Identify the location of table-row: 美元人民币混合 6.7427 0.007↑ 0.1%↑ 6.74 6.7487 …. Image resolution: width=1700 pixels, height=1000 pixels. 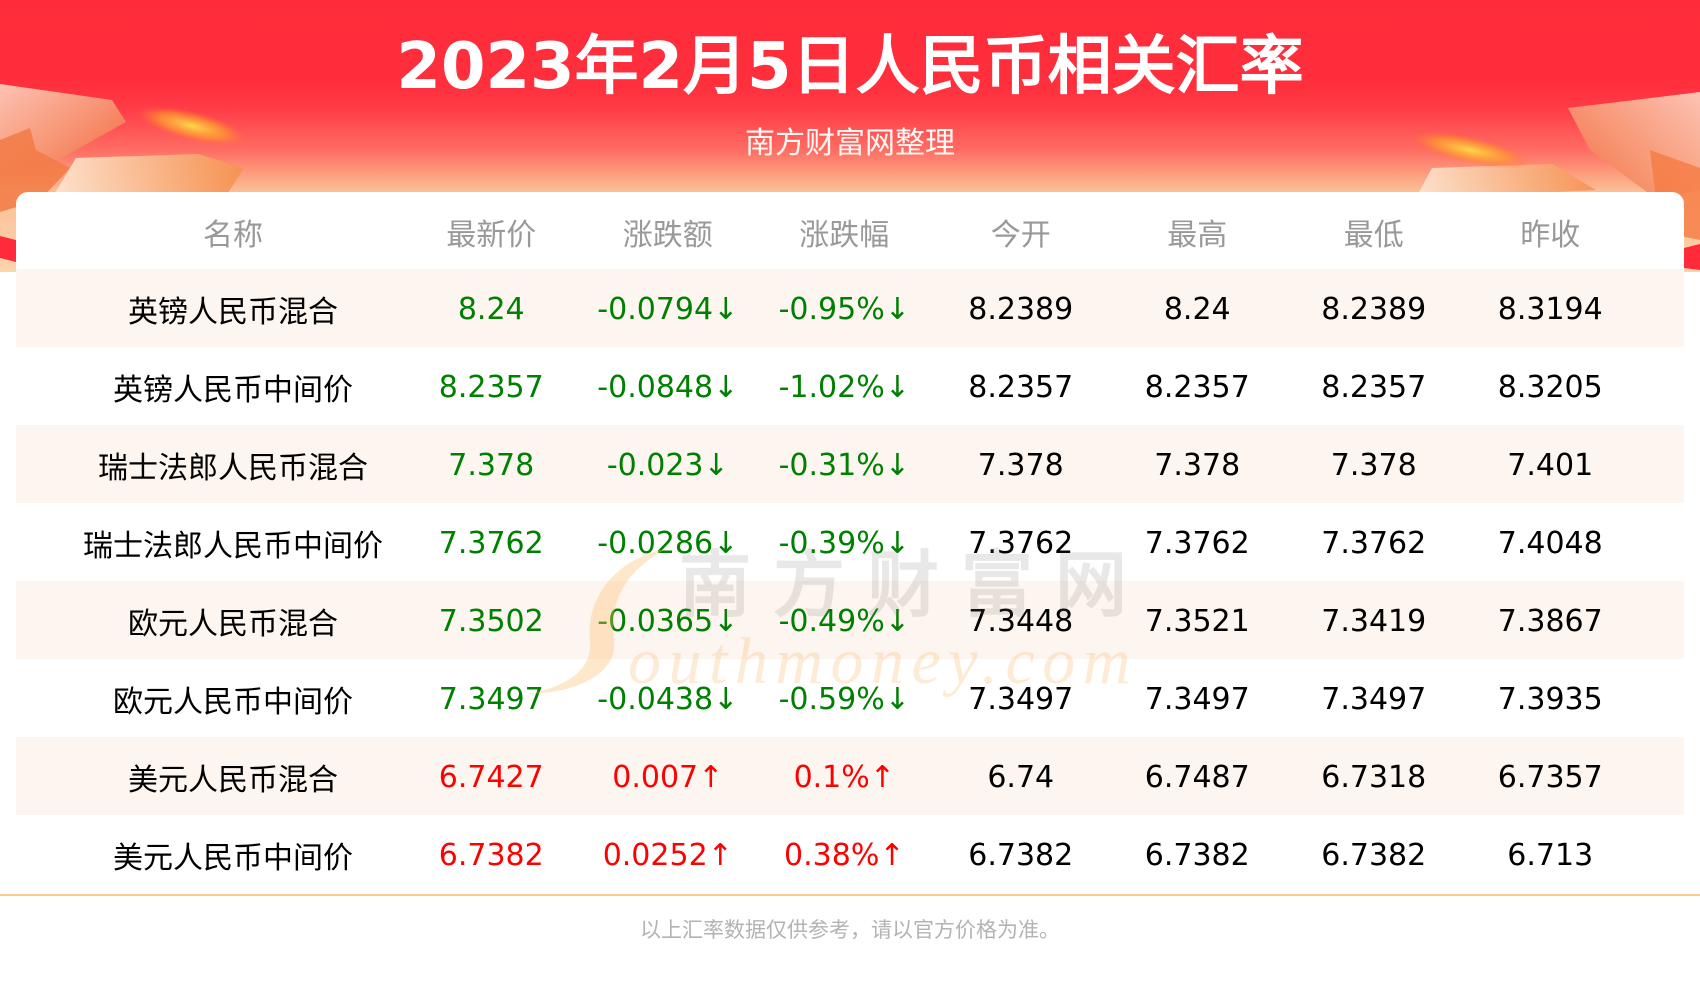
(850, 776).